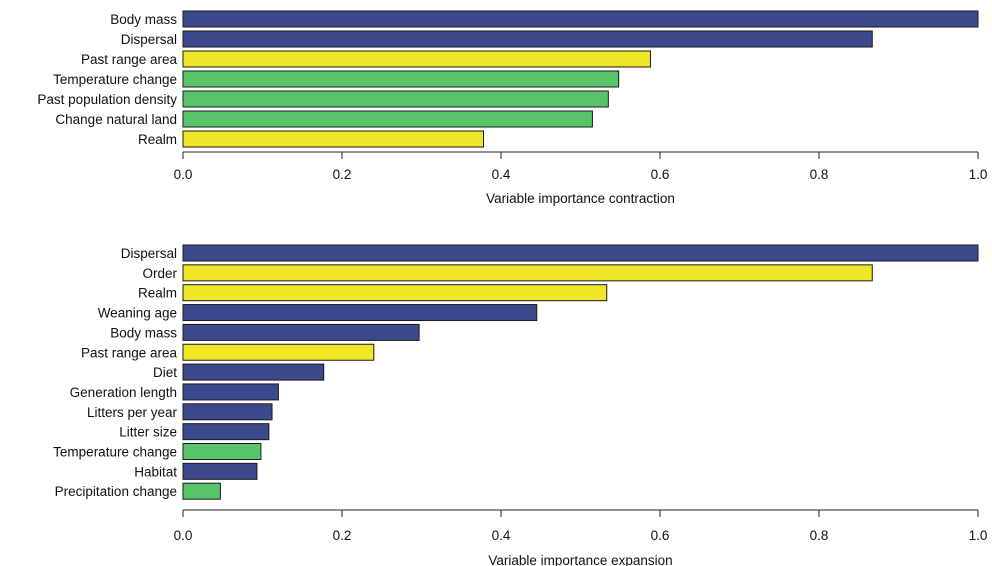 This screenshot has height=566, width=992. Describe the element at coordinates (116, 491) in the screenshot. I see `expansion-category-label-12: Precipitation change` at that location.